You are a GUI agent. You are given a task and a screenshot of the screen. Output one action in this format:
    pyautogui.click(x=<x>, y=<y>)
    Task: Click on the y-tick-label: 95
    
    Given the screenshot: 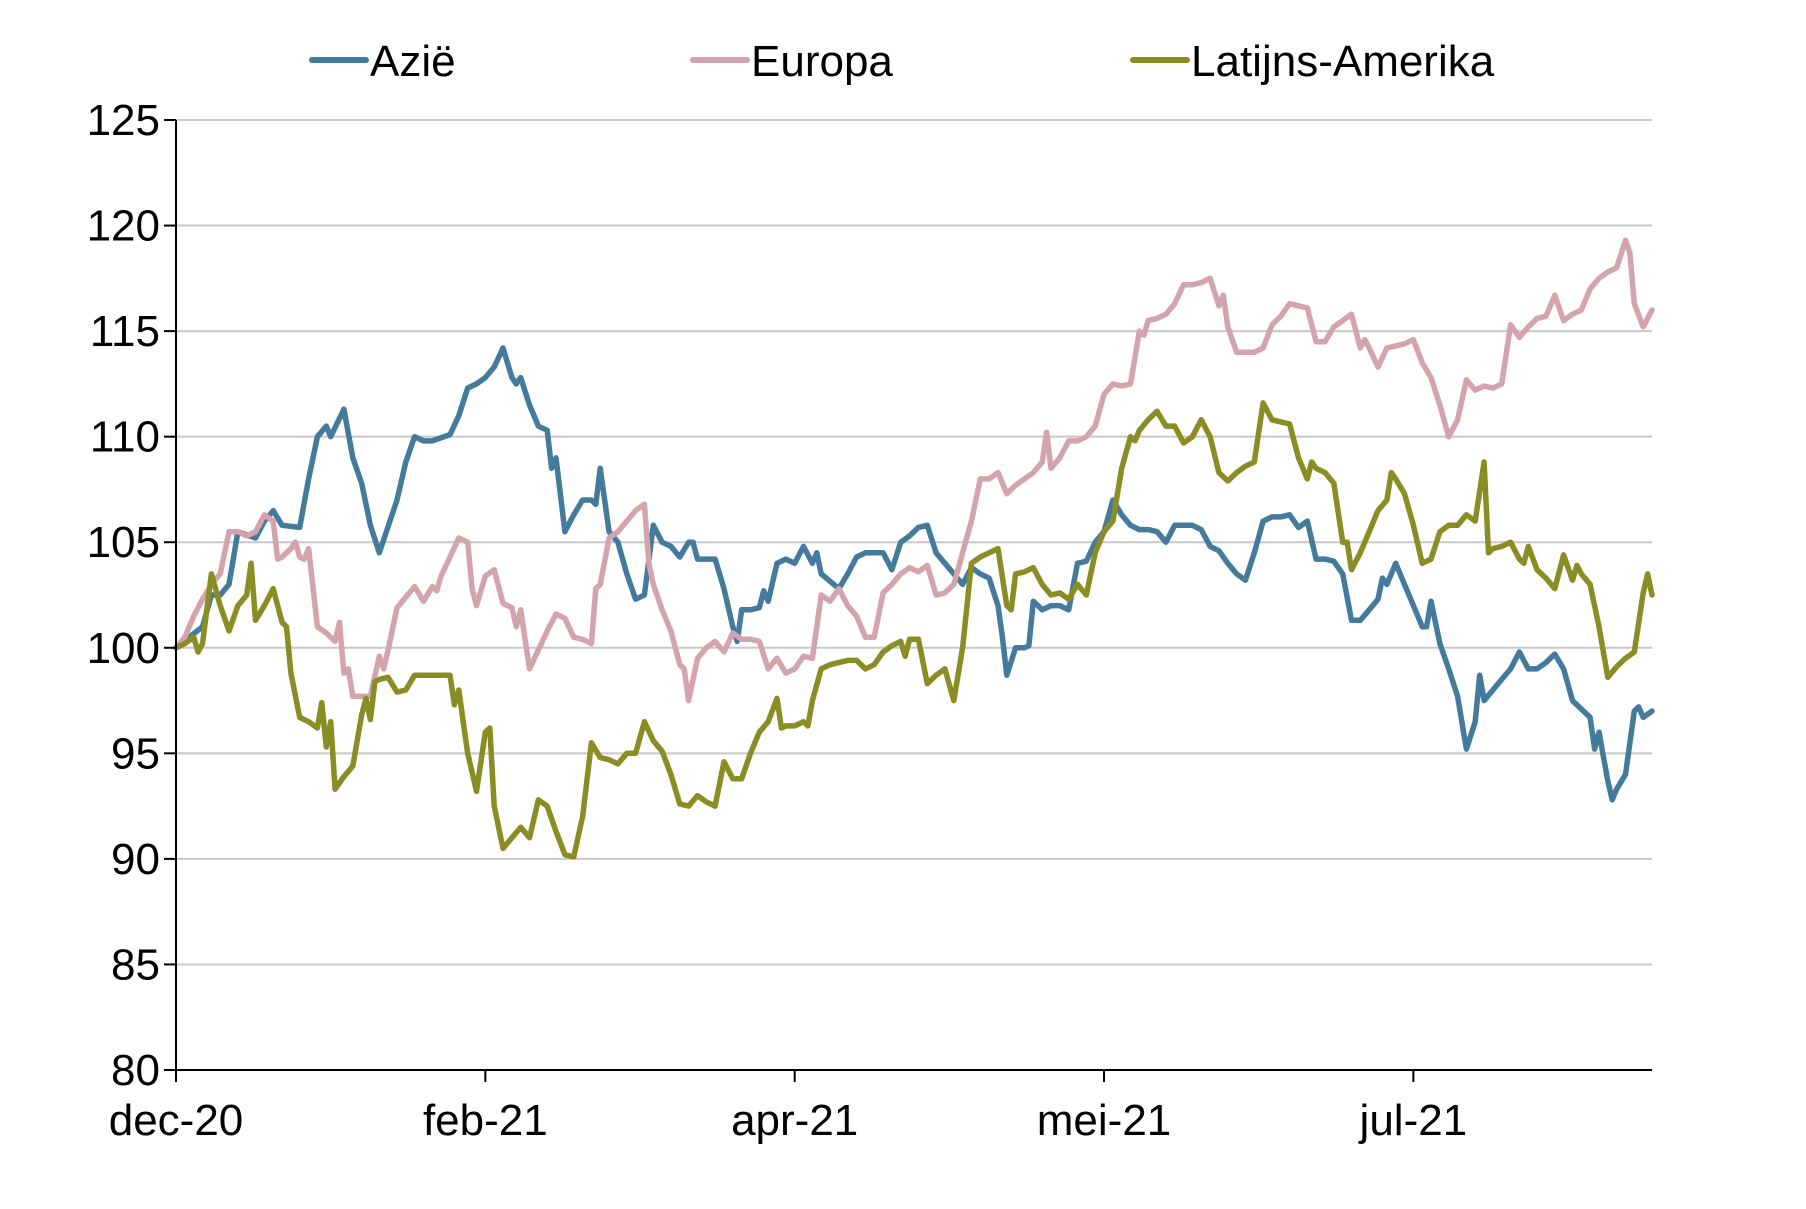 What is the action you would take?
    pyautogui.click(x=135, y=753)
    